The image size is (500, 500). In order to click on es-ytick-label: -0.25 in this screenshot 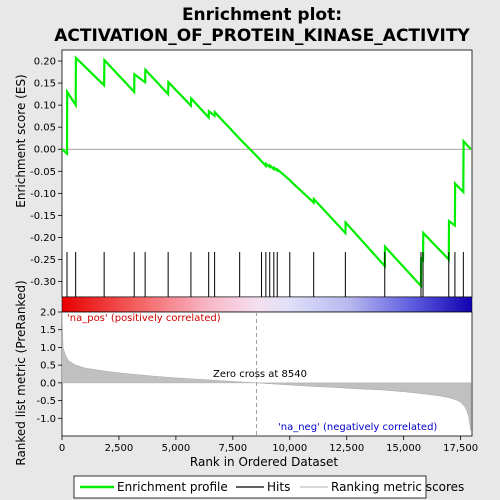, I will do `click(43, 260)`.